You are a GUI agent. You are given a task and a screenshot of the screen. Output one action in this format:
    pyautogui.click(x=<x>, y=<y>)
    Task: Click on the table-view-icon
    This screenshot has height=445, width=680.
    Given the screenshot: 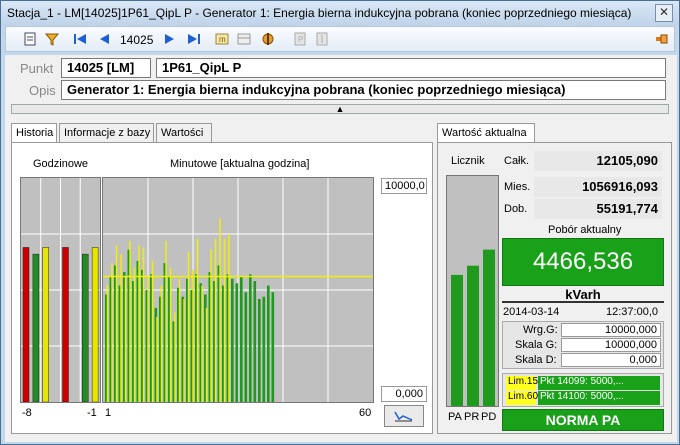 What is the action you would take?
    pyautogui.click(x=244, y=39)
    